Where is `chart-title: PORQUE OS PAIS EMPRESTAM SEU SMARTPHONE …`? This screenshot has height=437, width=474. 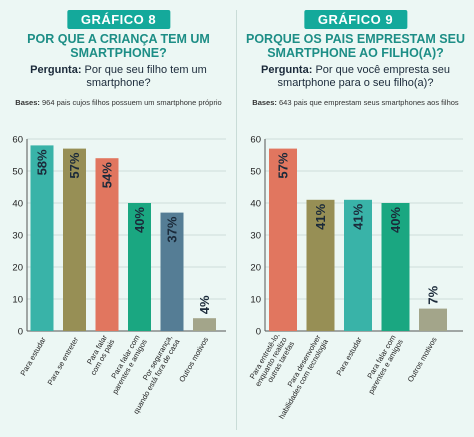
chart-title: PORQUE OS PAIS EMPRESTAM SEU SMARTPHONE … is located at coordinates (355, 46).